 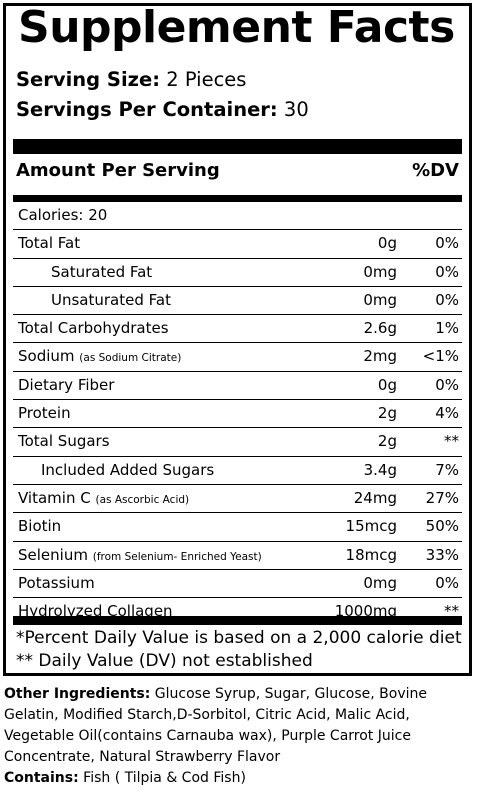 What do you see at coordinates (88, 79) in the screenshot?
I see `serving-size-label: Serving Size:` at bounding box center [88, 79].